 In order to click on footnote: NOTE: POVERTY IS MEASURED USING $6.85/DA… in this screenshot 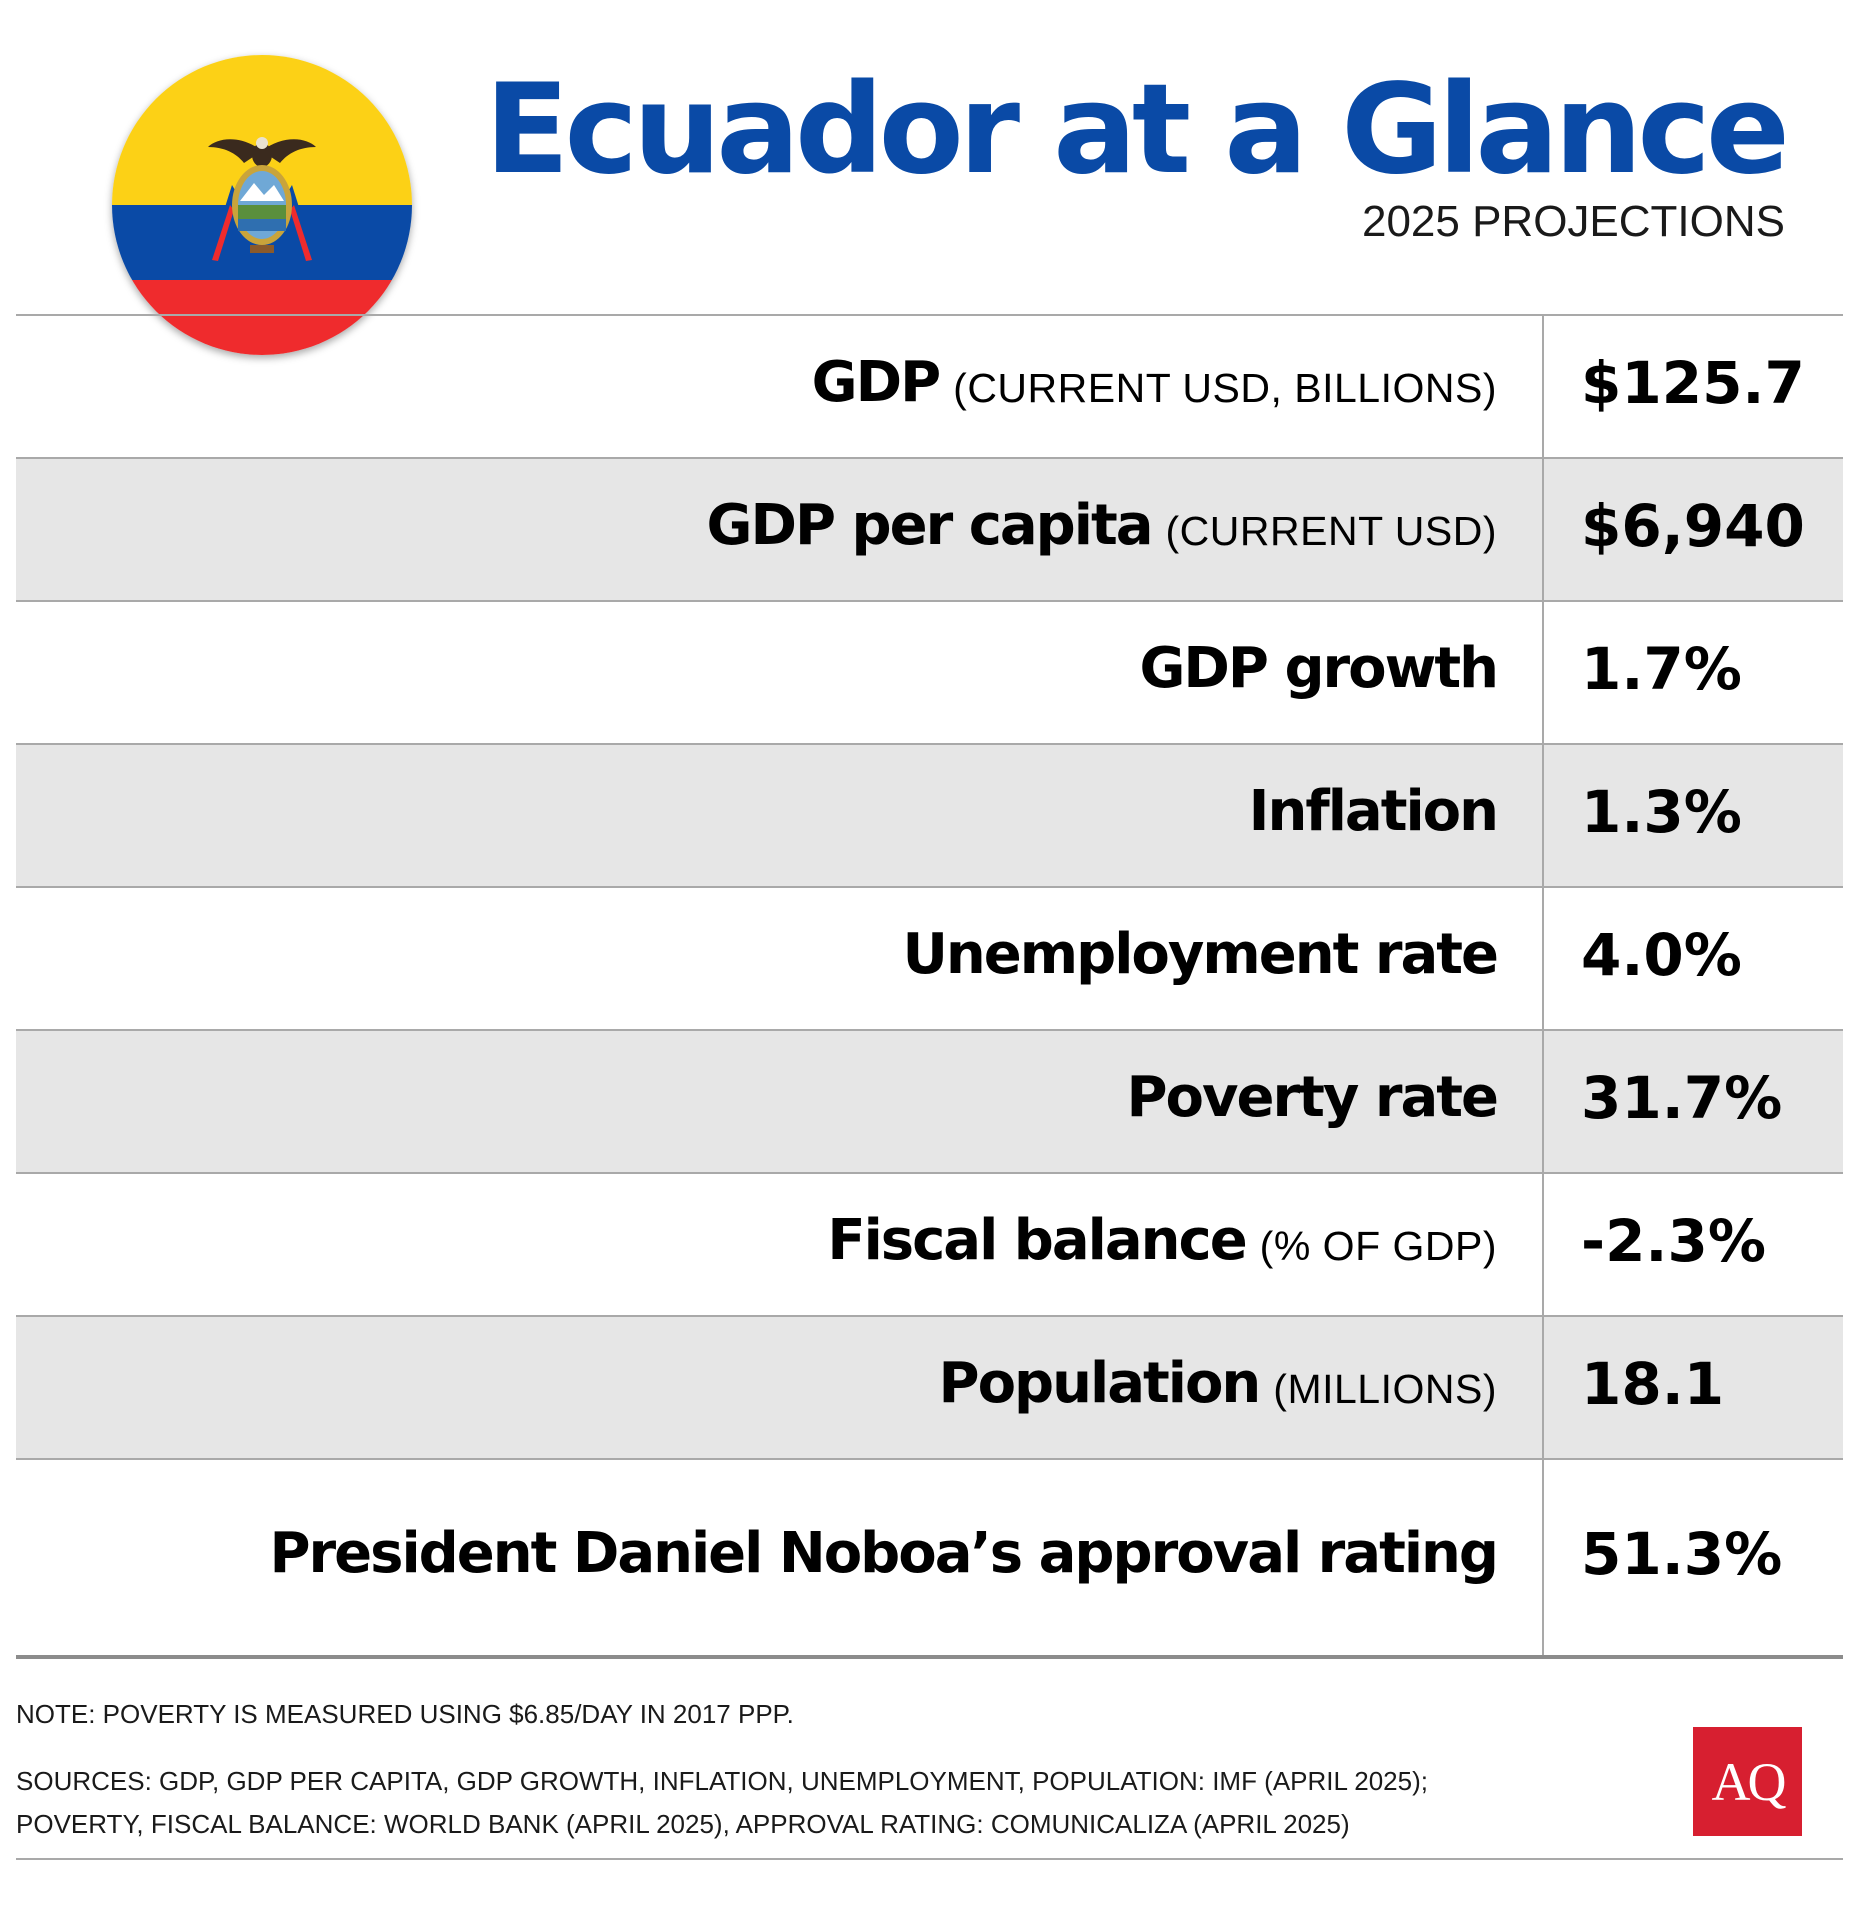, I will do `click(405, 1714)`.